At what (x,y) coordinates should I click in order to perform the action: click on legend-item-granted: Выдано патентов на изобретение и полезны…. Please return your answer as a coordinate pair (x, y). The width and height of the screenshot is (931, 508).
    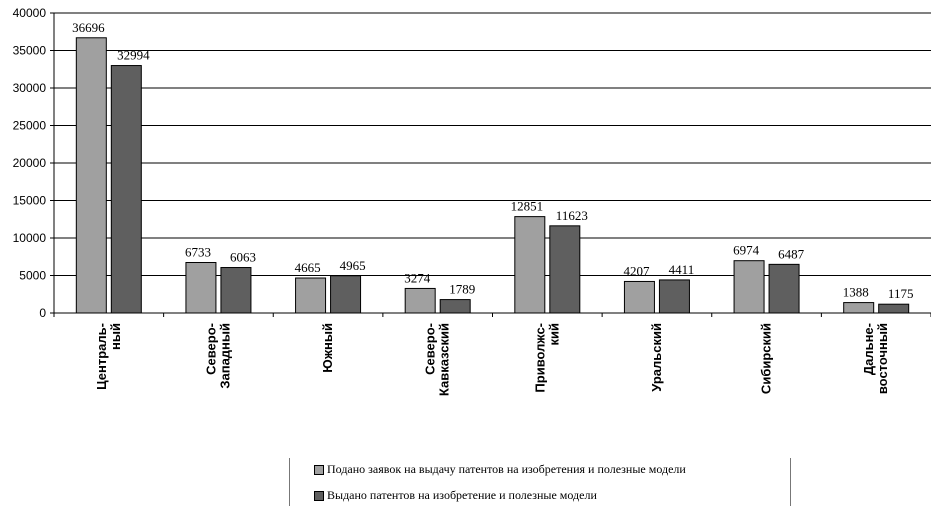
    Looking at the image, I should click on (455, 495).